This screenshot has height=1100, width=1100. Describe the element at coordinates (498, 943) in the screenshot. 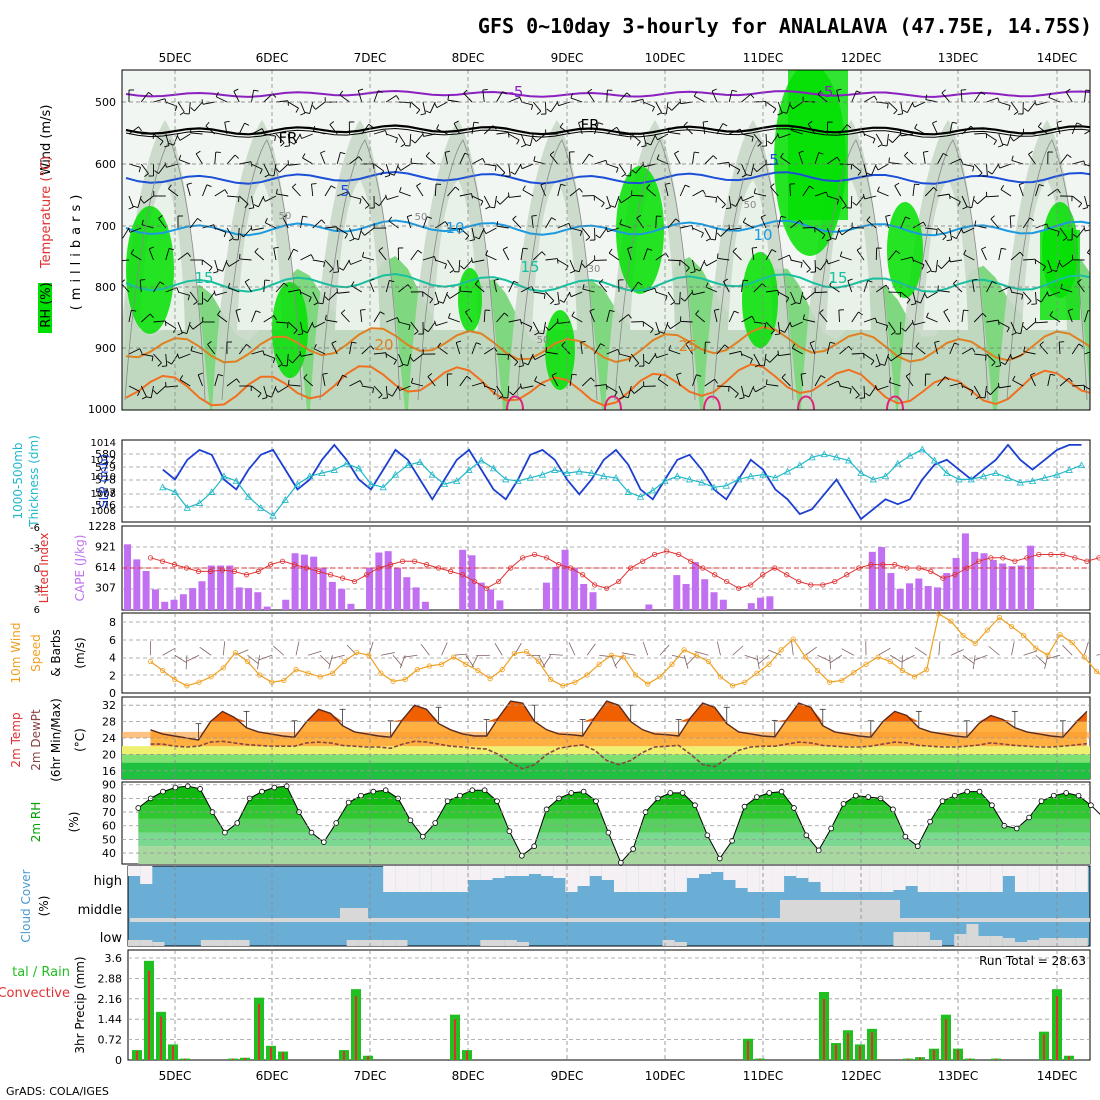

I see `cloud-low-block` at that location.